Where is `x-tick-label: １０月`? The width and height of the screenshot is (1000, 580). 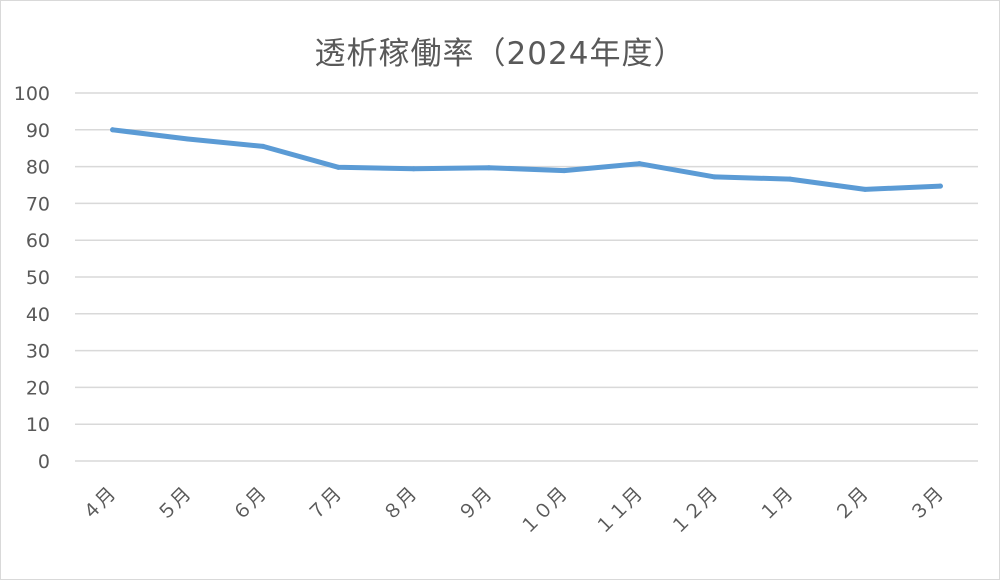
x-tick-label: １０月 is located at coordinates (544, 511).